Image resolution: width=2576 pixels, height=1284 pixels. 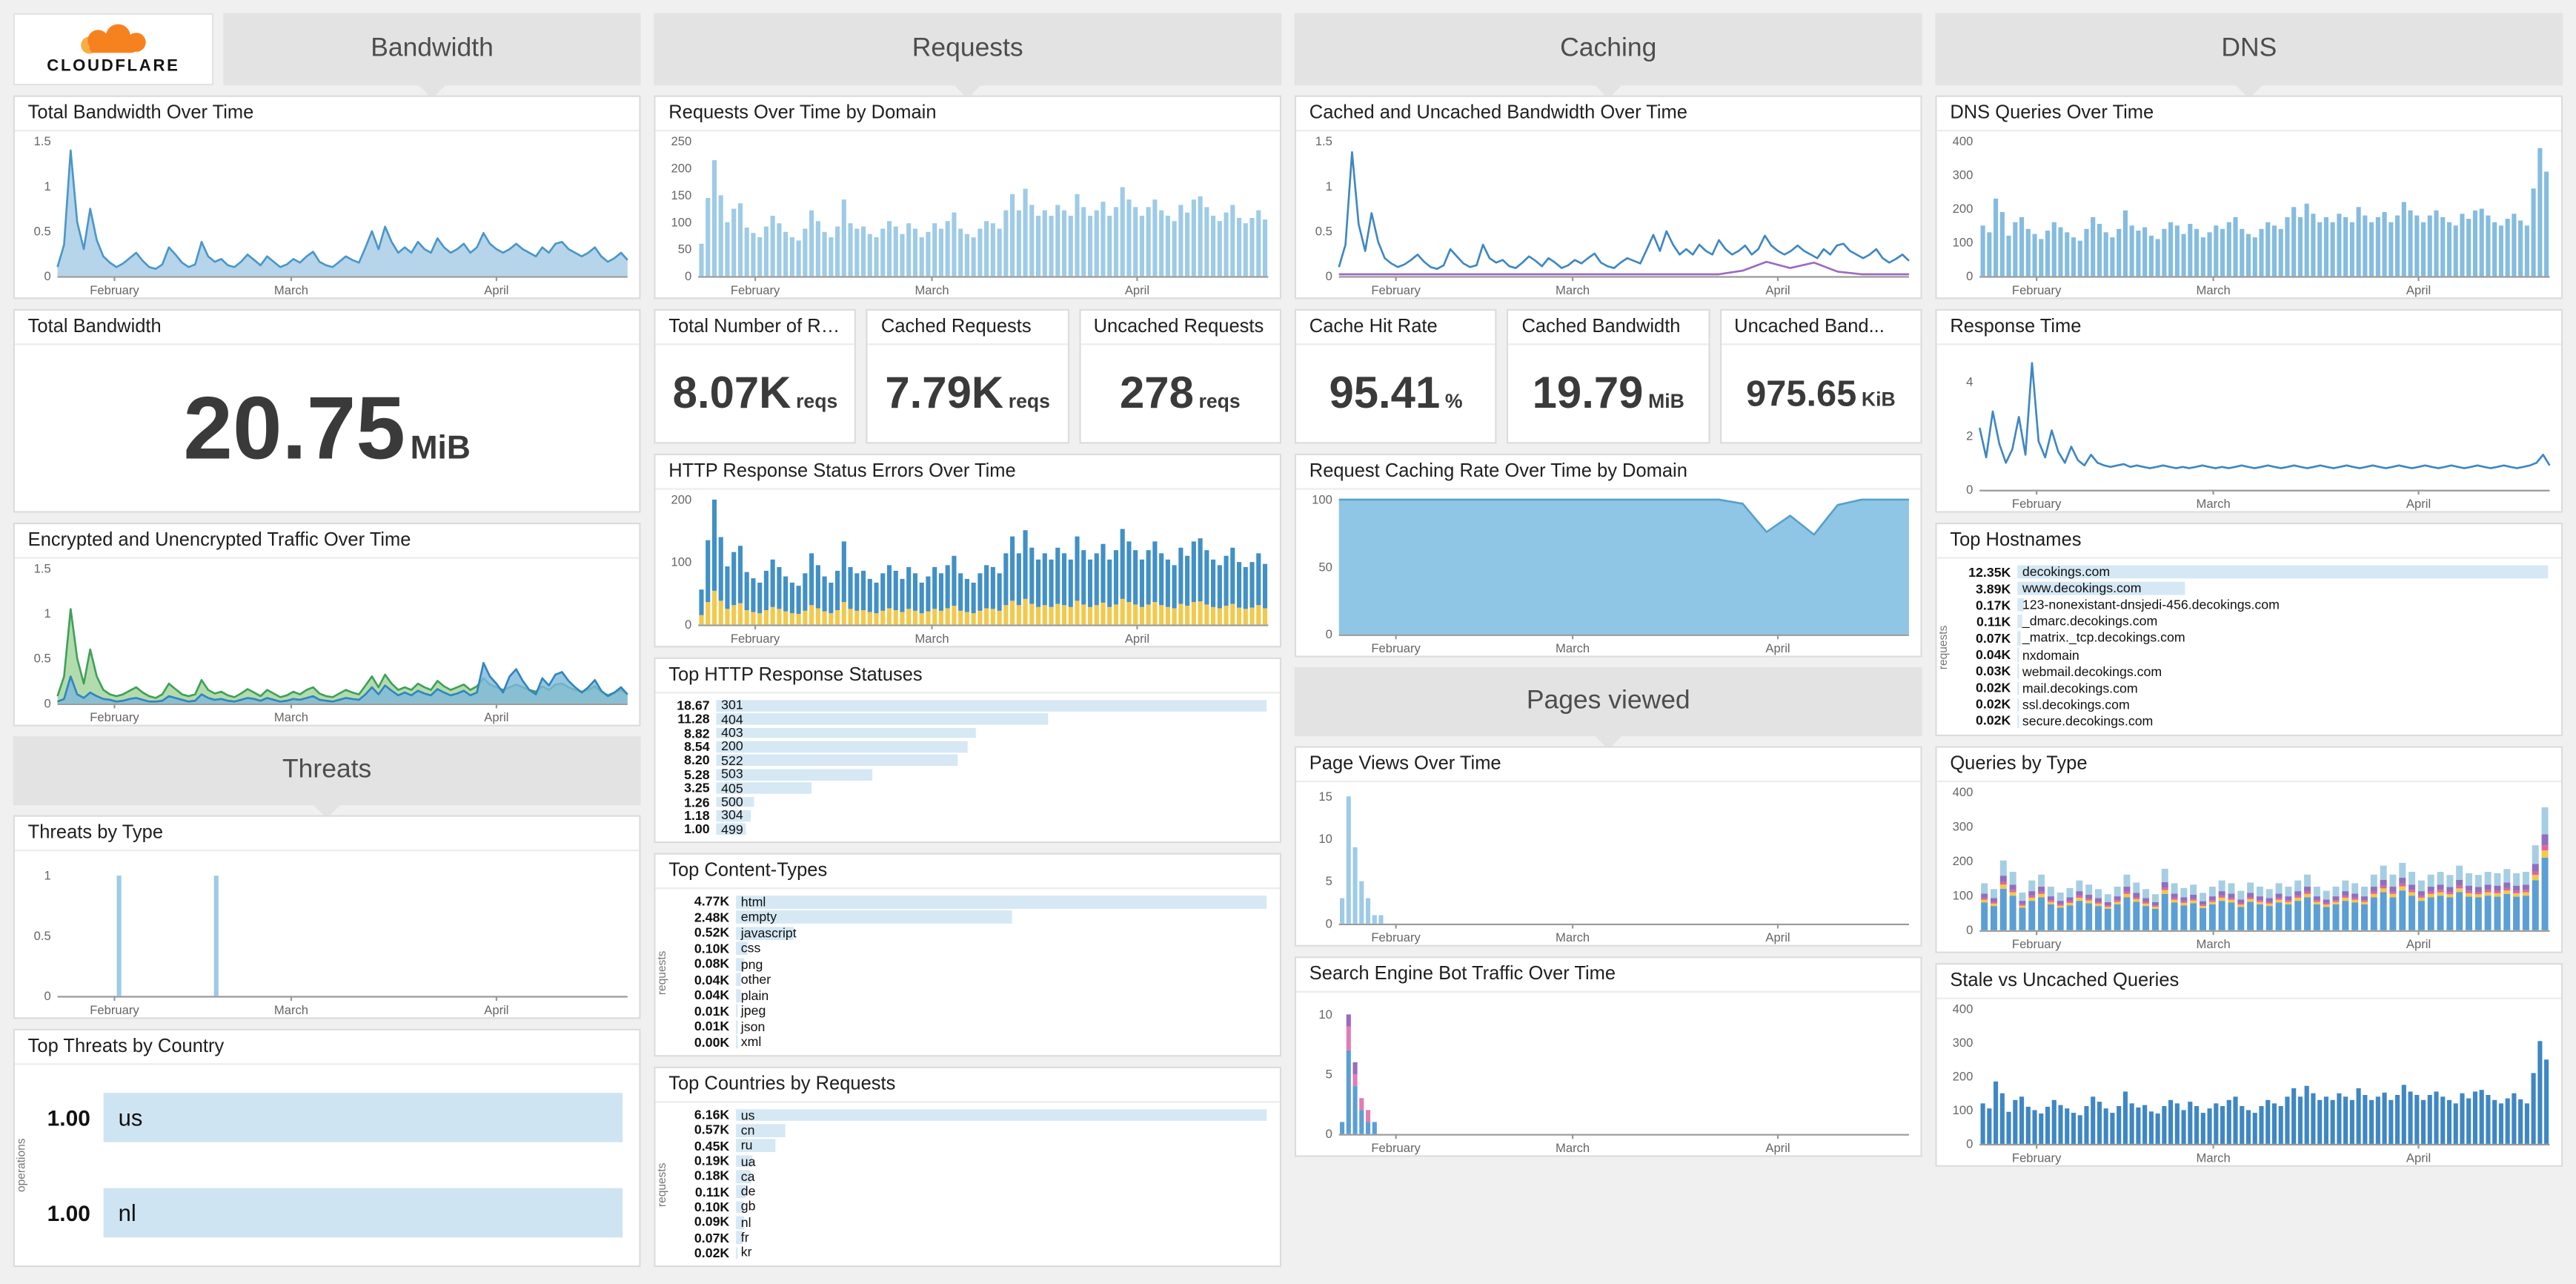 What do you see at coordinates (968, 56) in the screenshot?
I see `section-header-requests: Requests` at bounding box center [968, 56].